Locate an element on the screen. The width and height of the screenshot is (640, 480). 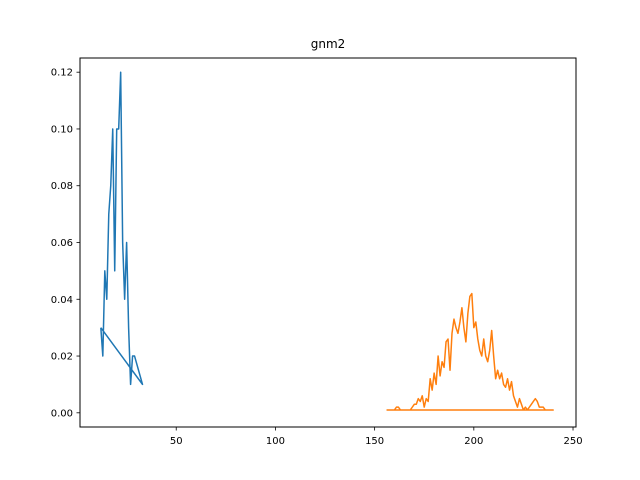
chart-title: gnm2 is located at coordinates (328, 44).